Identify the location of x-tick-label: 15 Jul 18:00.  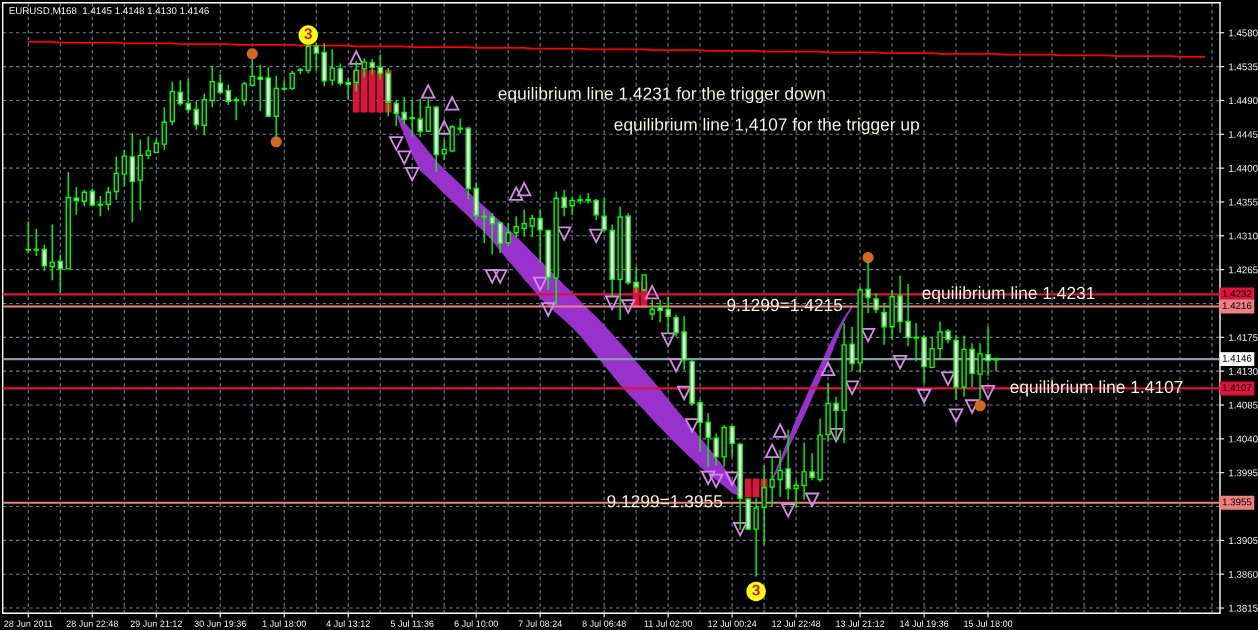
(988, 623).